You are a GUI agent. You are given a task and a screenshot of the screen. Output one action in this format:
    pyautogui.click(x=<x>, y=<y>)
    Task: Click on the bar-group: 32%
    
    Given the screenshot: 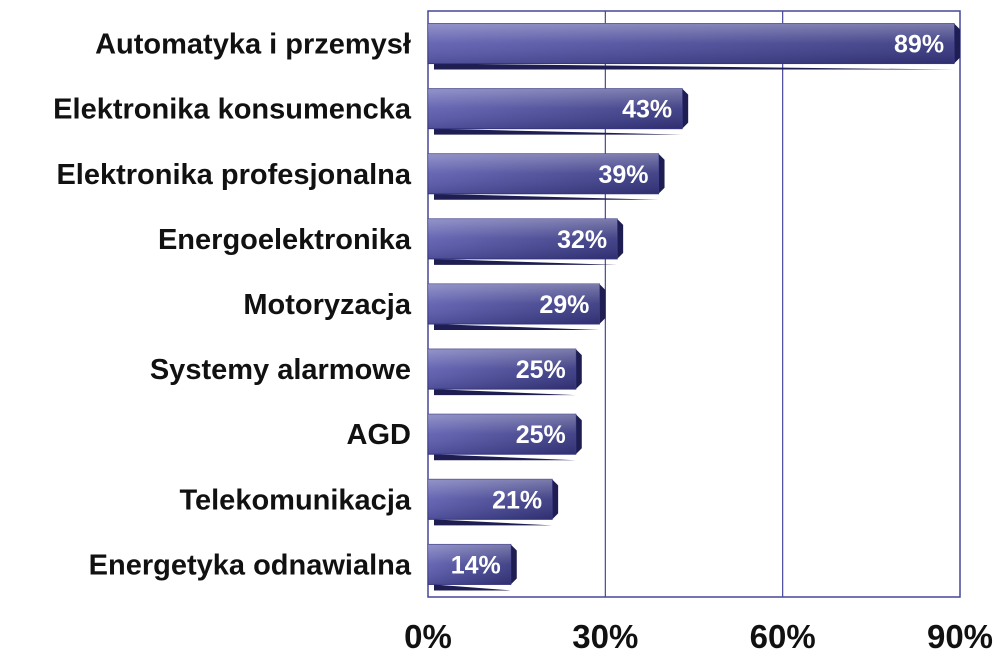 What is the action you would take?
    pyautogui.click(x=525, y=241)
    